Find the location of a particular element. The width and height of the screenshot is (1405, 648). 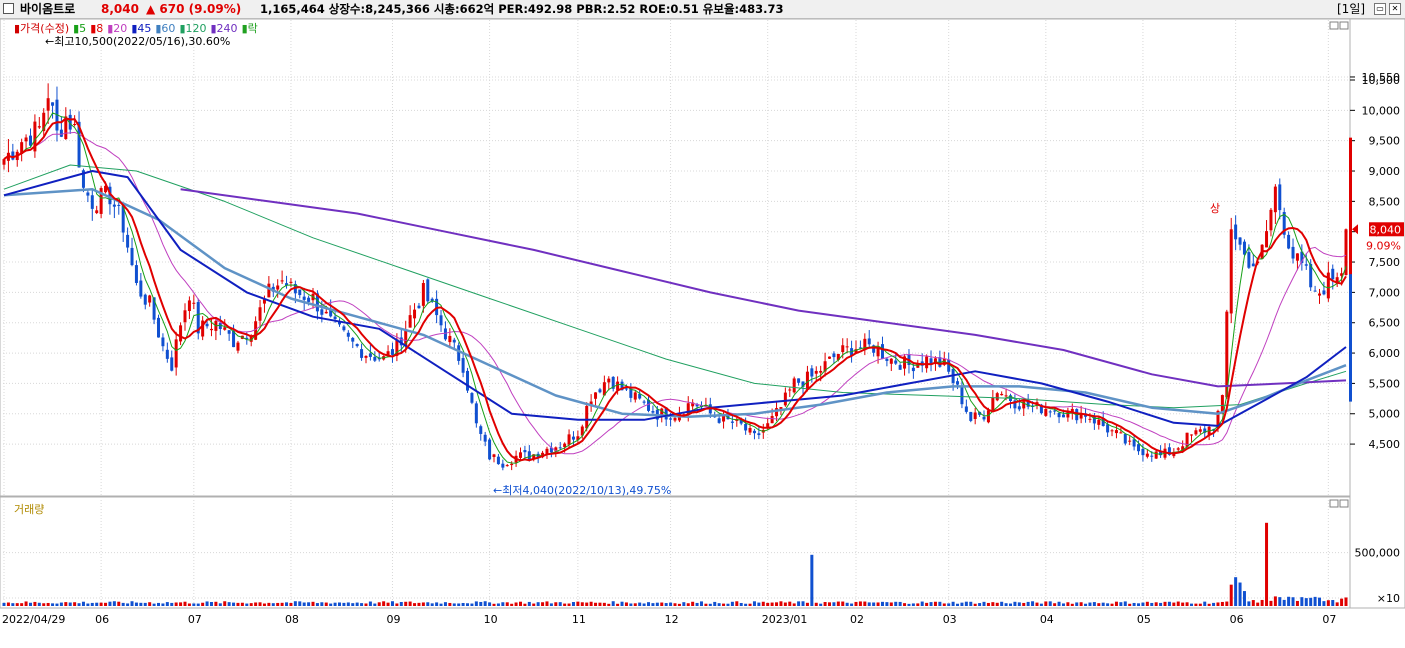

select-checkbox is located at coordinates (8, 8).